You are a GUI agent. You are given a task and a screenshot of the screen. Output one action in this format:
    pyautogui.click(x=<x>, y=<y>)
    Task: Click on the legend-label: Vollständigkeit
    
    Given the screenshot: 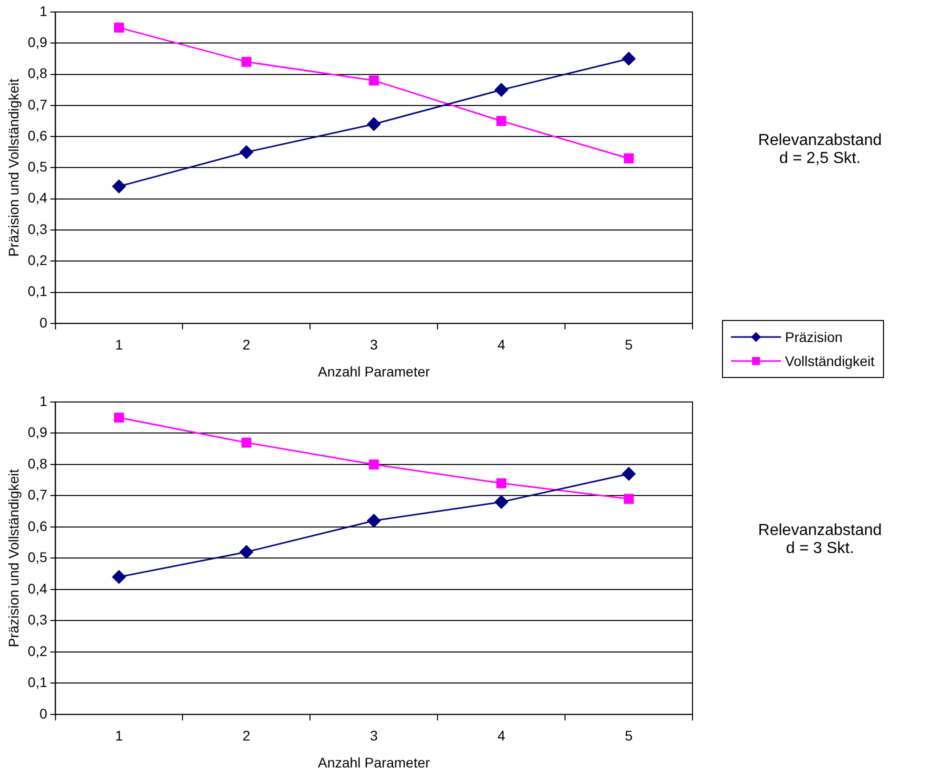 What is the action you would take?
    pyautogui.click(x=830, y=361)
    